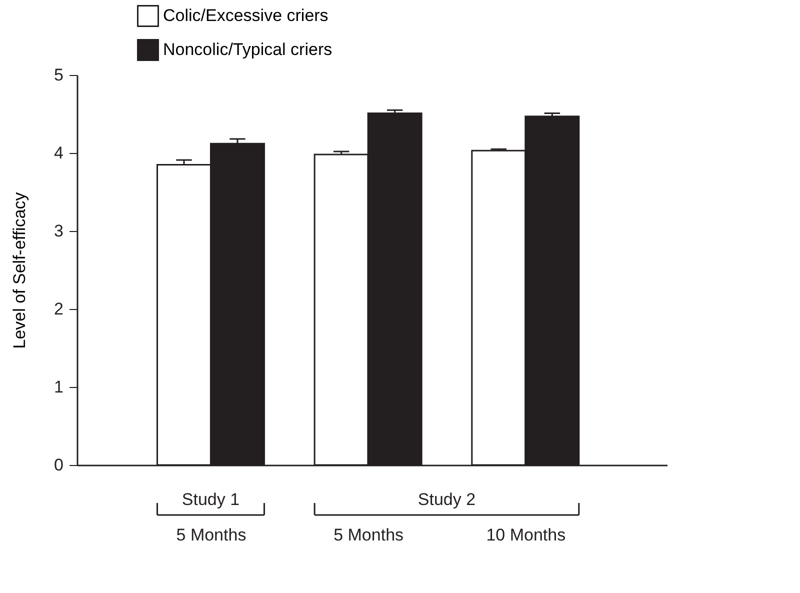 This screenshot has width=800, height=593. What do you see at coordinates (447, 499) in the screenshot?
I see `text: Study 2` at bounding box center [447, 499].